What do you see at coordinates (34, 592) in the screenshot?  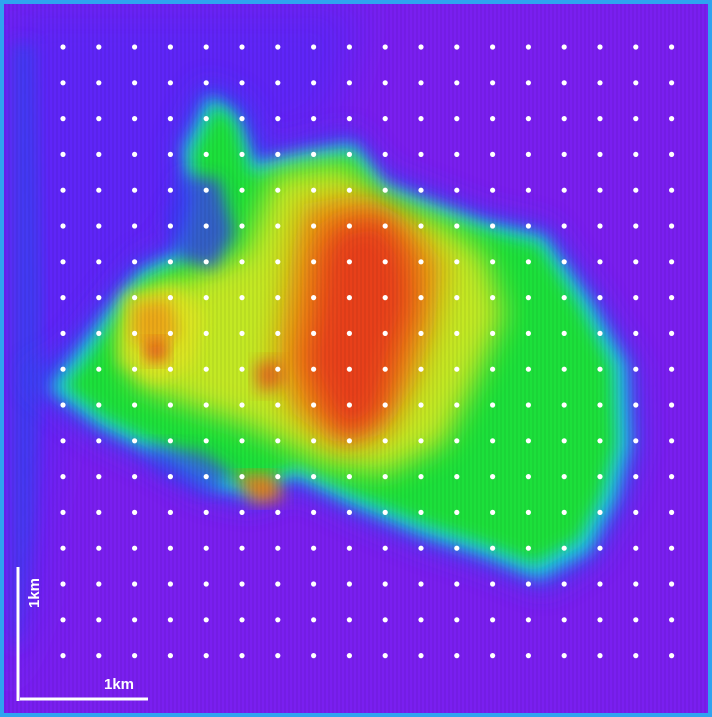 I see `scale-label-vertical: 1km` at bounding box center [34, 592].